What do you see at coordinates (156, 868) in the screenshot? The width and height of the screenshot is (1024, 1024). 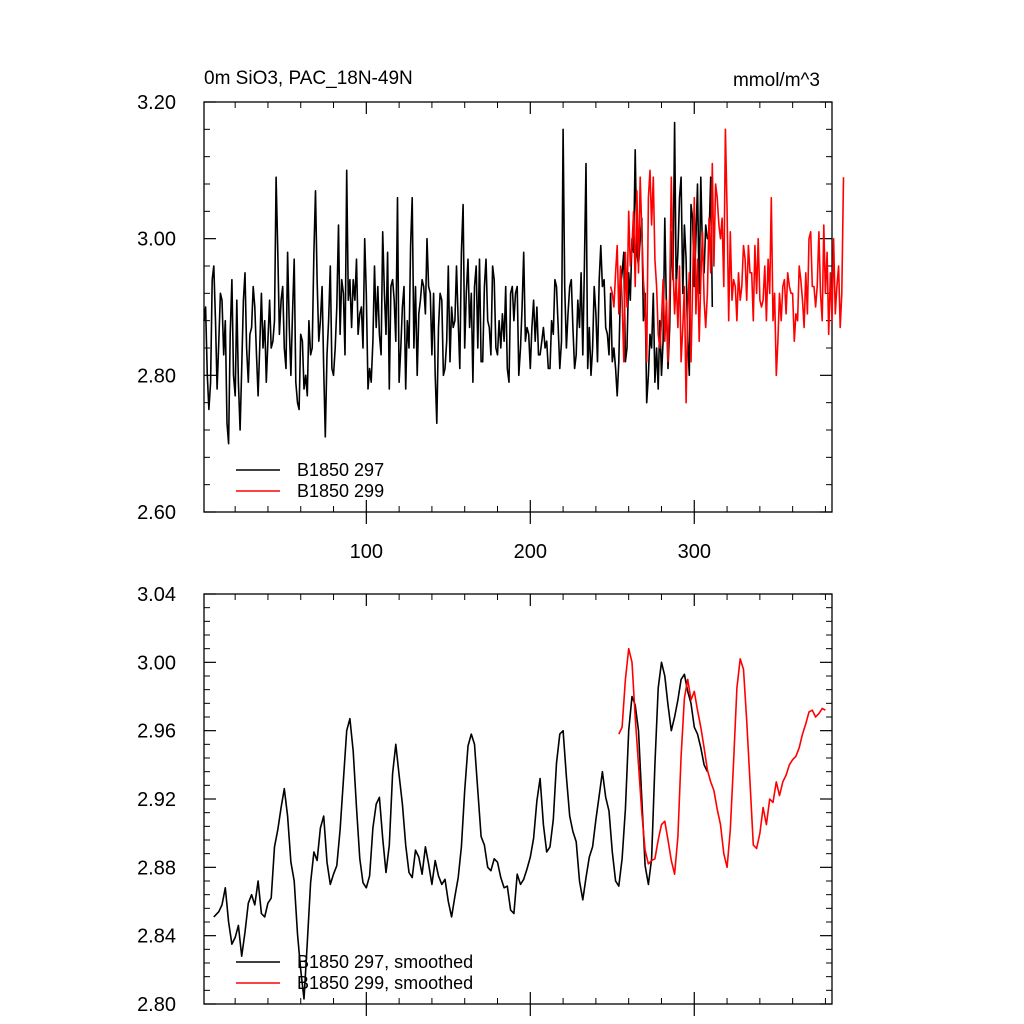 I see `y-tick-label: 2.88` at bounding box center [156, 868].